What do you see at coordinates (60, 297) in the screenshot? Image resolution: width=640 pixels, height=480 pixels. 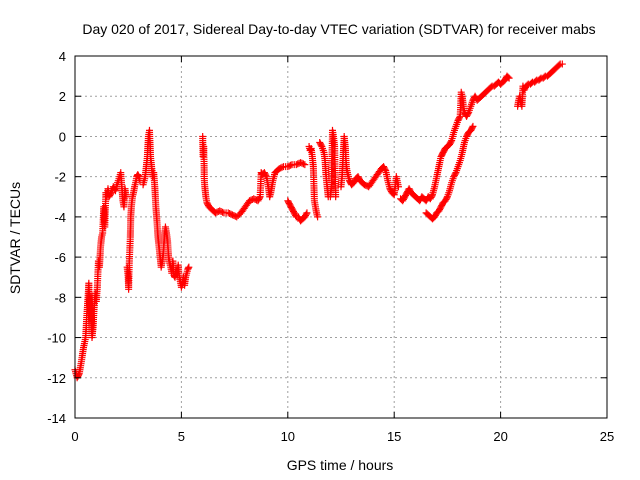 I see `y-tick-label: -8` at bounding box center [60, 297].